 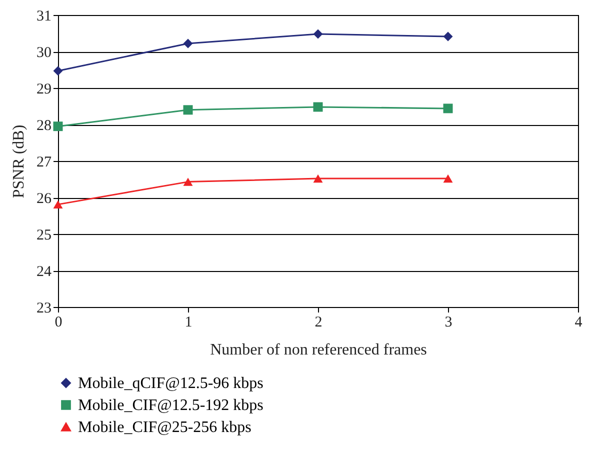 I want to click on y-tick-label: 30, so click(x=44, y=53).